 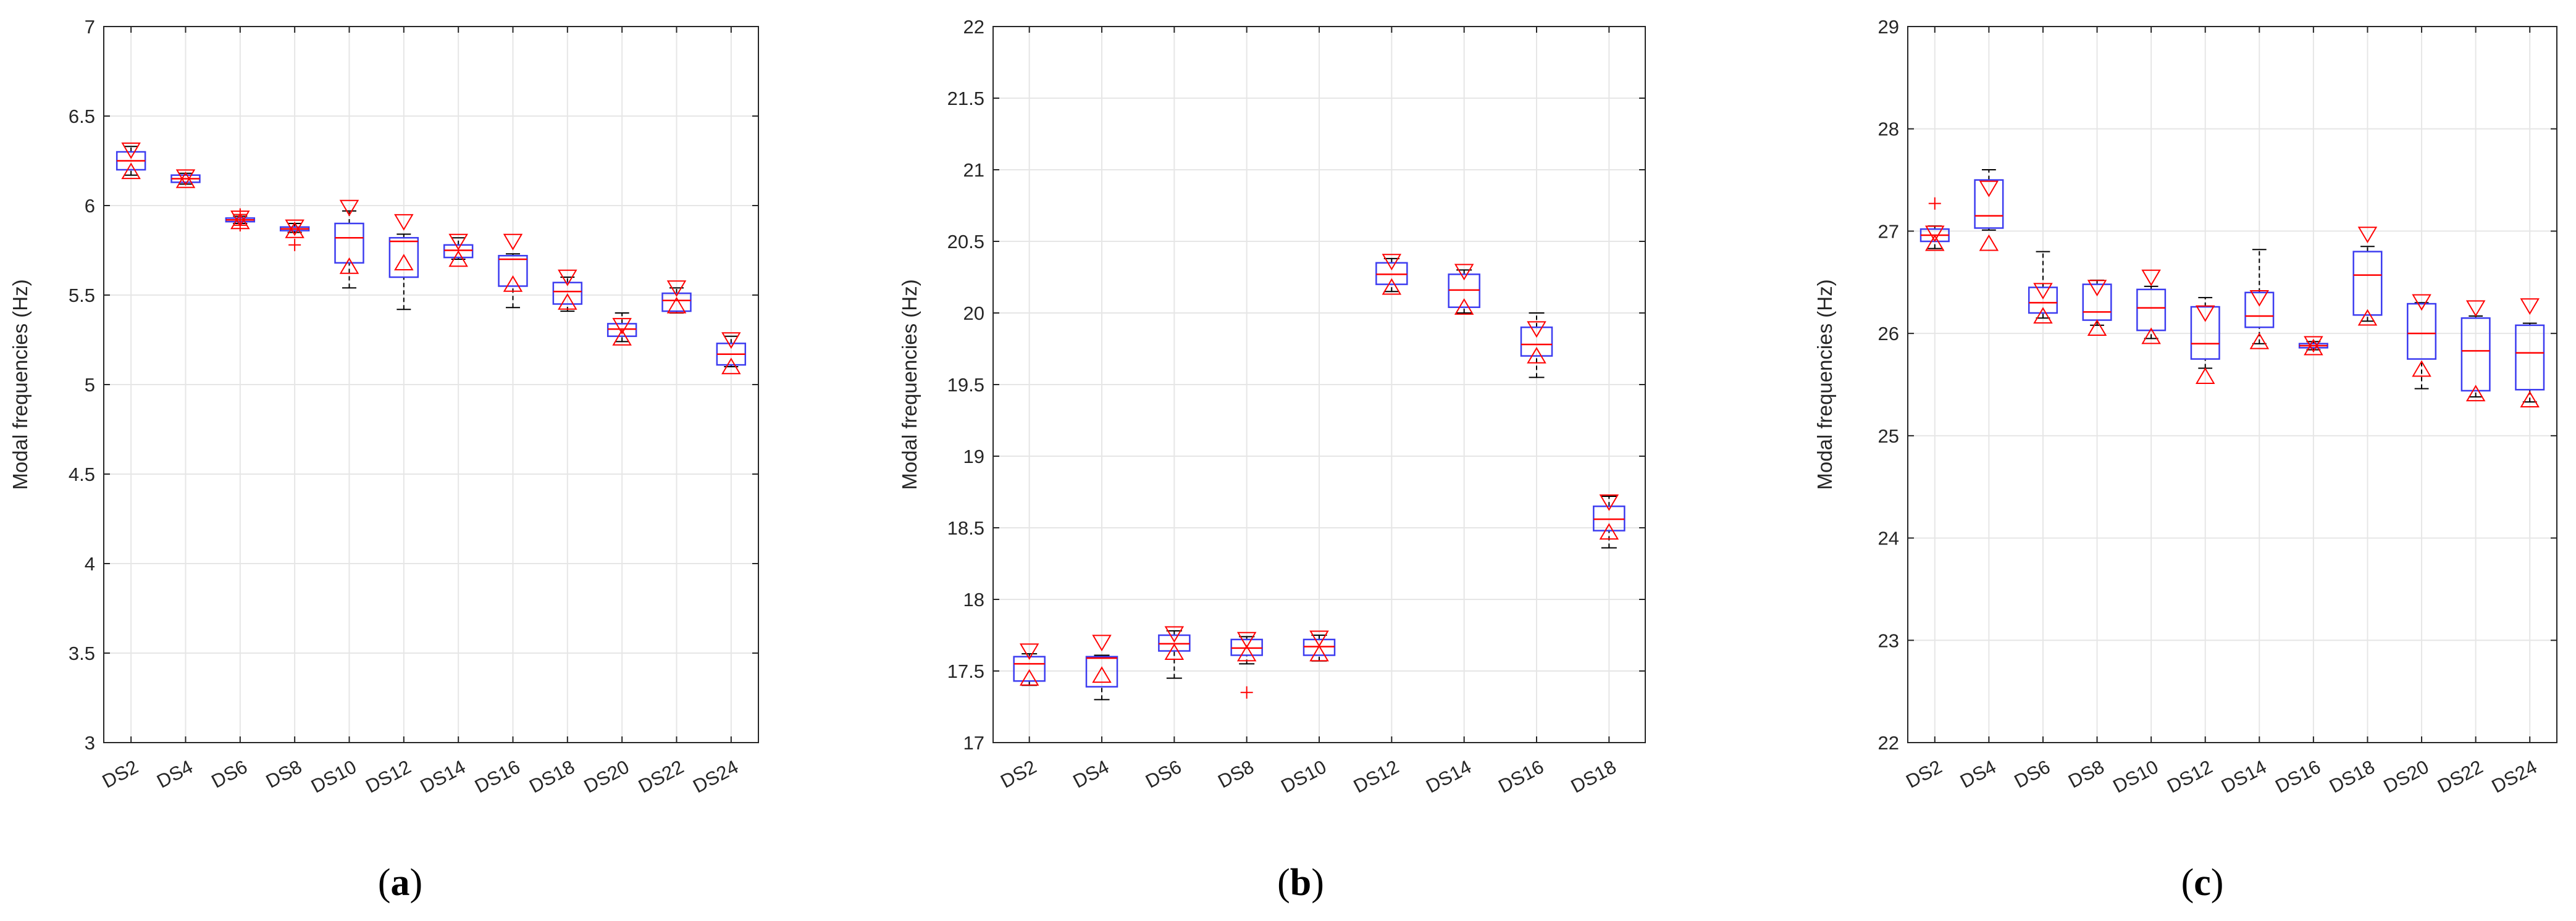 I want to click on y-tick-label: 6.5, so click(x=82, y=116).